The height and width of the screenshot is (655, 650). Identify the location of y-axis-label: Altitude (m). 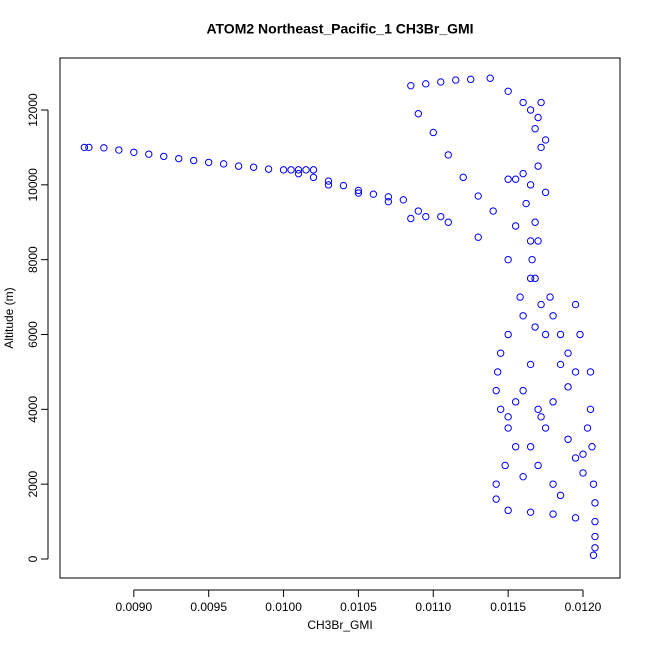
(9, 317).